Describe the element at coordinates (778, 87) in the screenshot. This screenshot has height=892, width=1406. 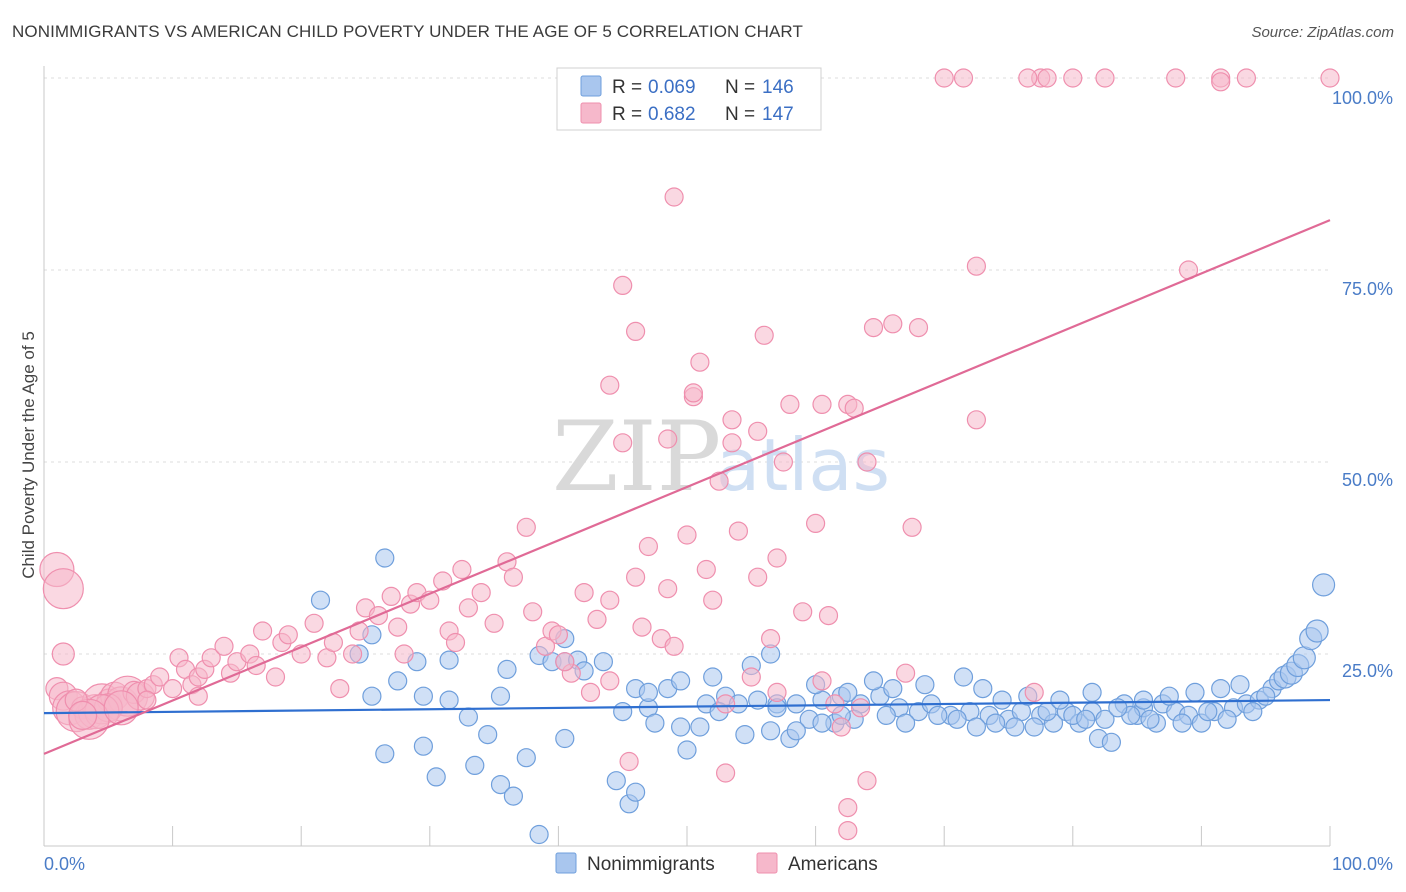
I see `legend-n-value-0: 146` at that location.